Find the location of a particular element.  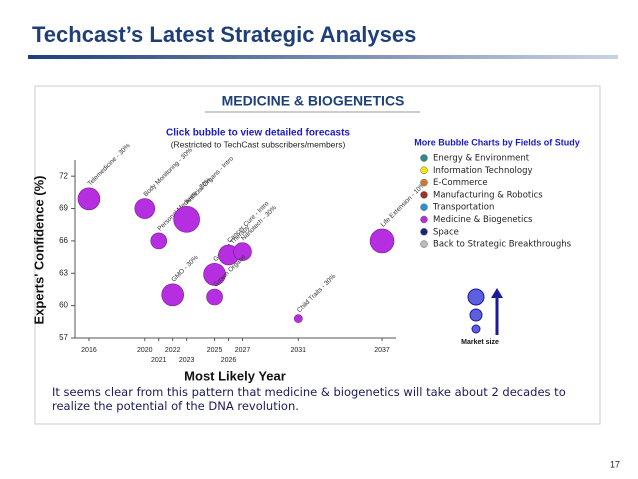

x-tick-label: 2025 is located at coordinates (215, 350).